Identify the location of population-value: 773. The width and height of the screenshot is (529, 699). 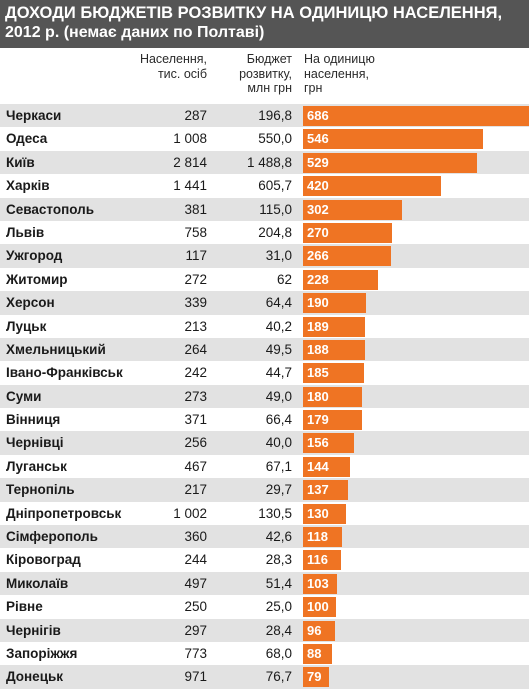
(195, 653).